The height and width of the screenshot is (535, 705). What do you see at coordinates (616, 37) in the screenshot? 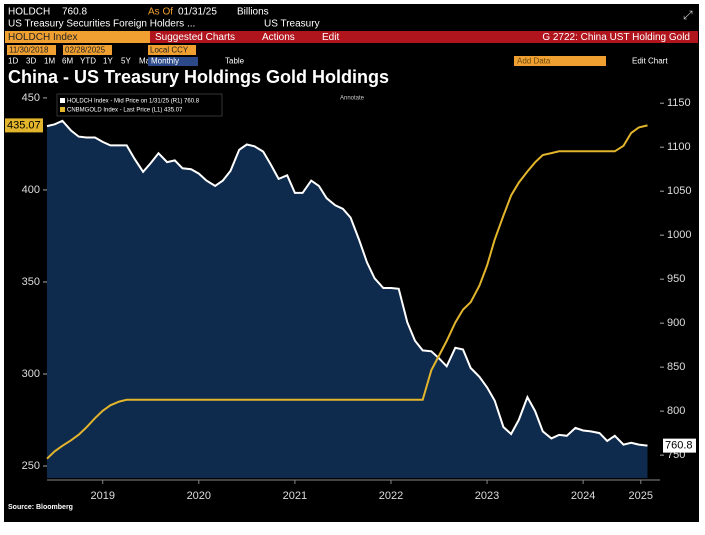
I see `chart-name: G 2722: China UST Holding Gold` at bounding box center [616, 37].